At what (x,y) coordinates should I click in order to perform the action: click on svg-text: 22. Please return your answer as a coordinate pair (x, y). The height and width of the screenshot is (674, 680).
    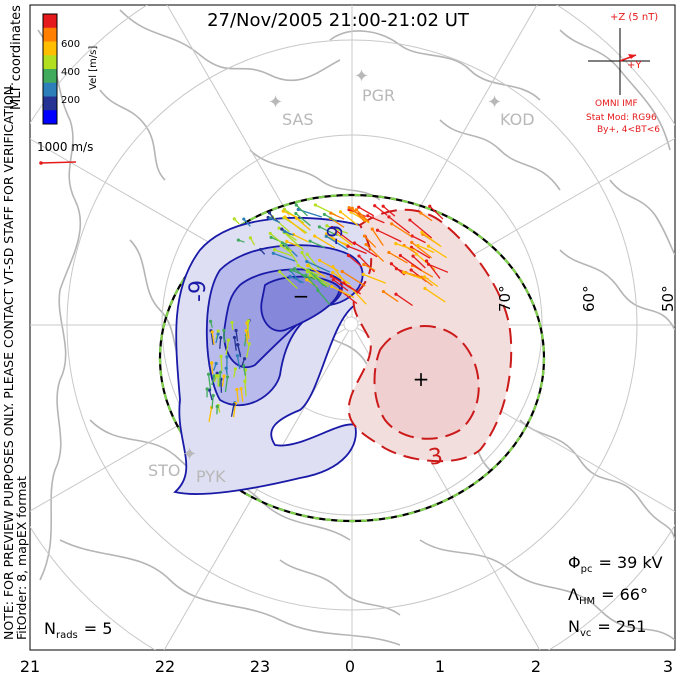
    Looking at the image, I should click on (165, 665).